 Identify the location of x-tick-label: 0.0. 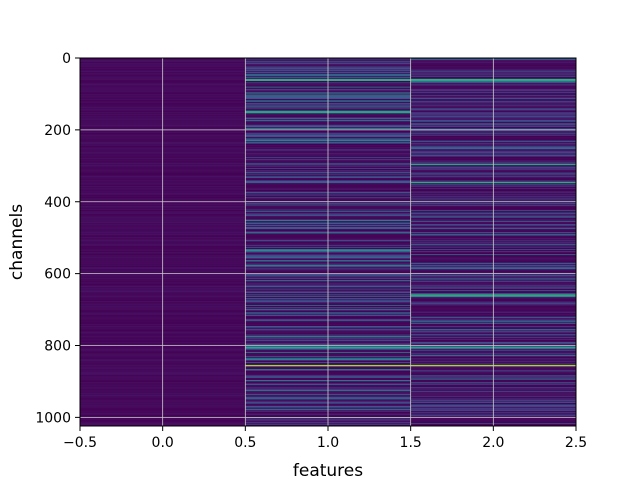
(163, 443).